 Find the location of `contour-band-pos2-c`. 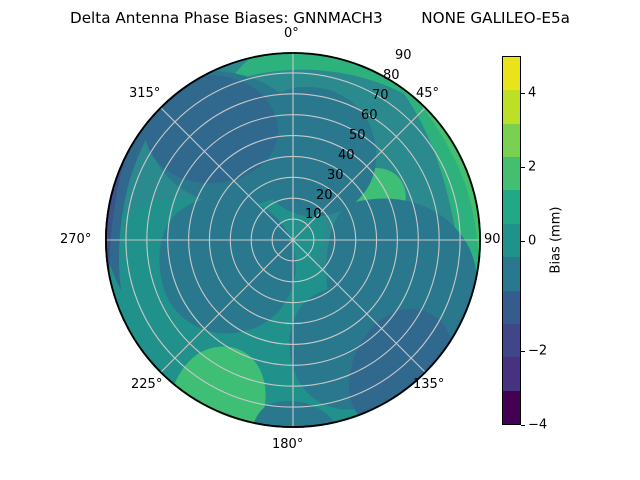

contour-band-pos2-c is located at coordinates (217, 387).